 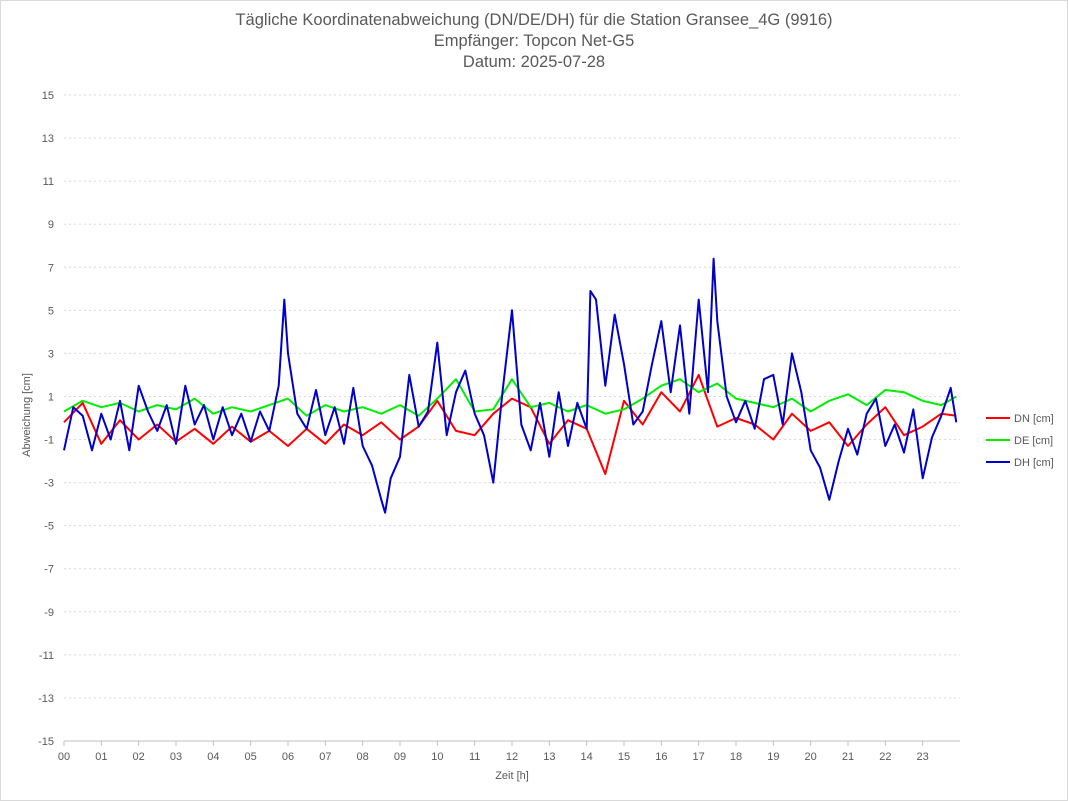 What do you see at coordinates (923, 757) in the screenshot?
I see `x-tick-label: 23` at bounding box center [923, 757].